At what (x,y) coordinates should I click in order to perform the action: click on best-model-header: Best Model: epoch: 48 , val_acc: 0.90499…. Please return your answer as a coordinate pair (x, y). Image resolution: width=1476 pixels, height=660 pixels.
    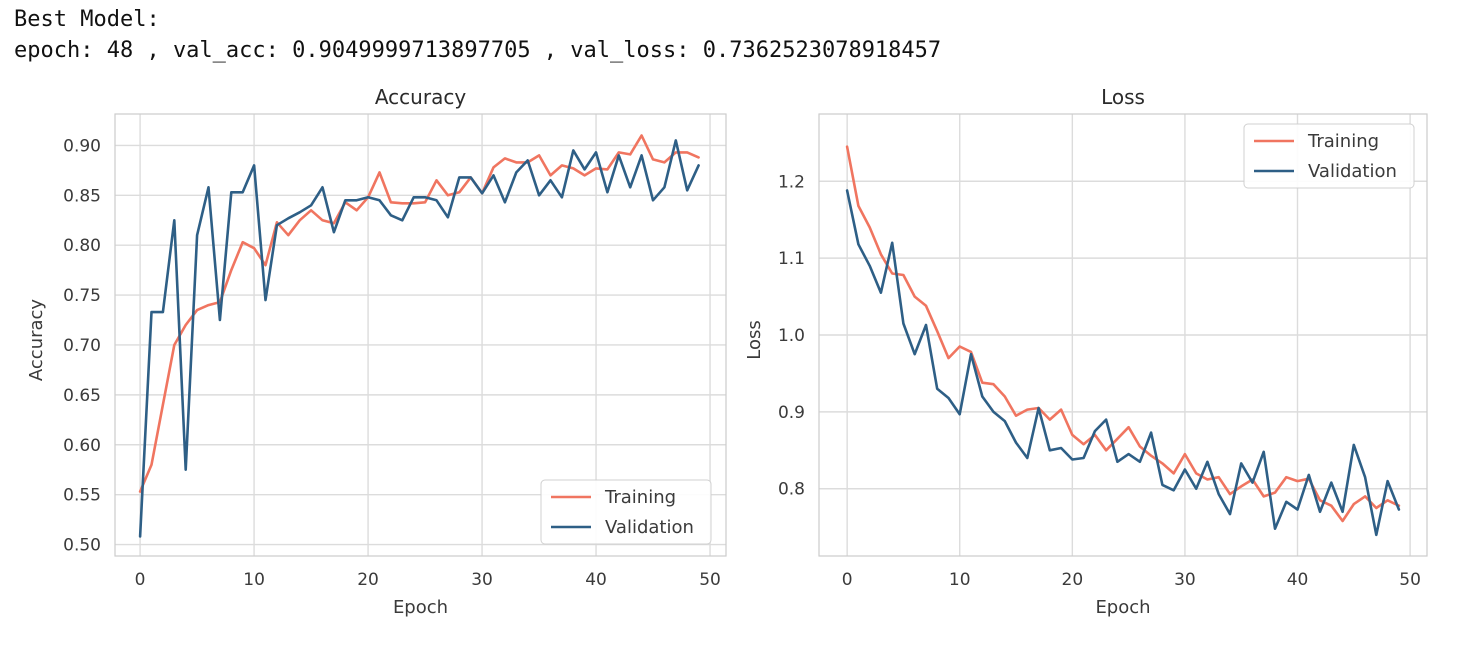
    Looking at the image, I should click on (477, 35).